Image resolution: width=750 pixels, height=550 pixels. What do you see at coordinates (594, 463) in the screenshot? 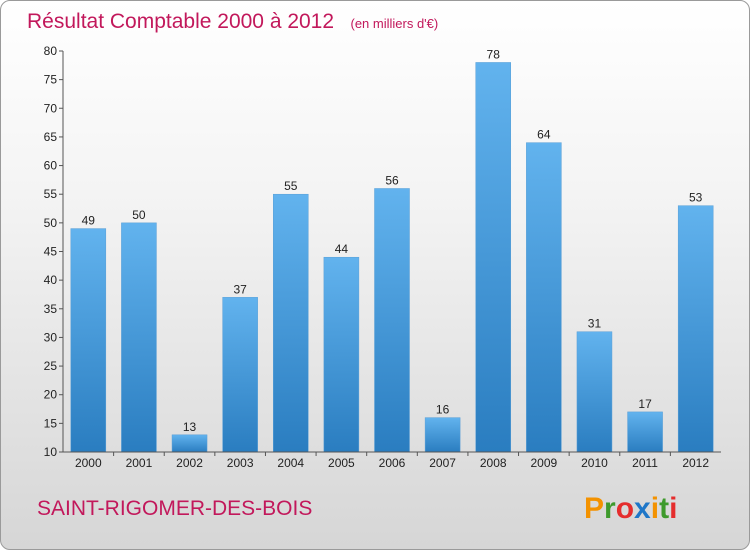
I see `x-tick-label-2010: 2010` at bounding box center [594, 463].